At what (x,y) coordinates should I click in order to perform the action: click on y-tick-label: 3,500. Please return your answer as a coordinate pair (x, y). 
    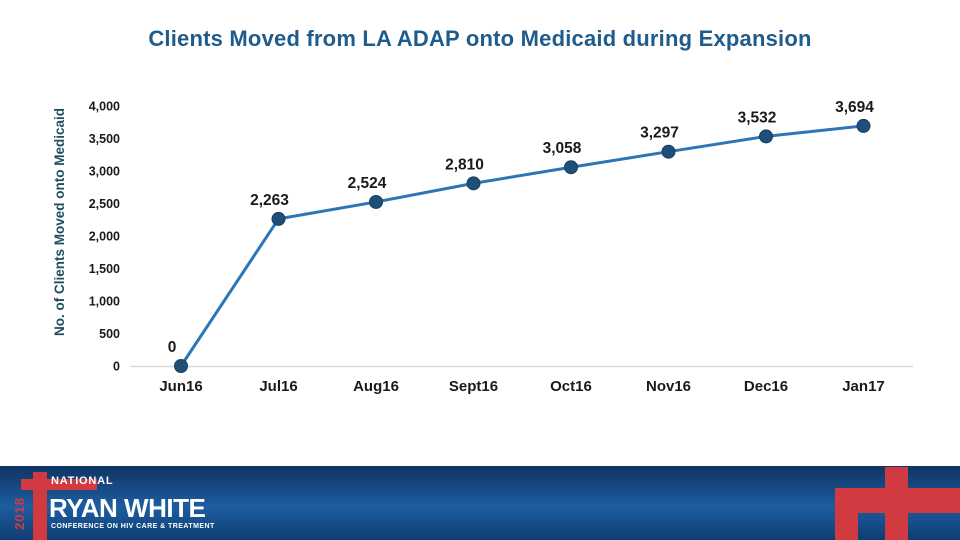
    Looking at the image, I should click on (104, 139).